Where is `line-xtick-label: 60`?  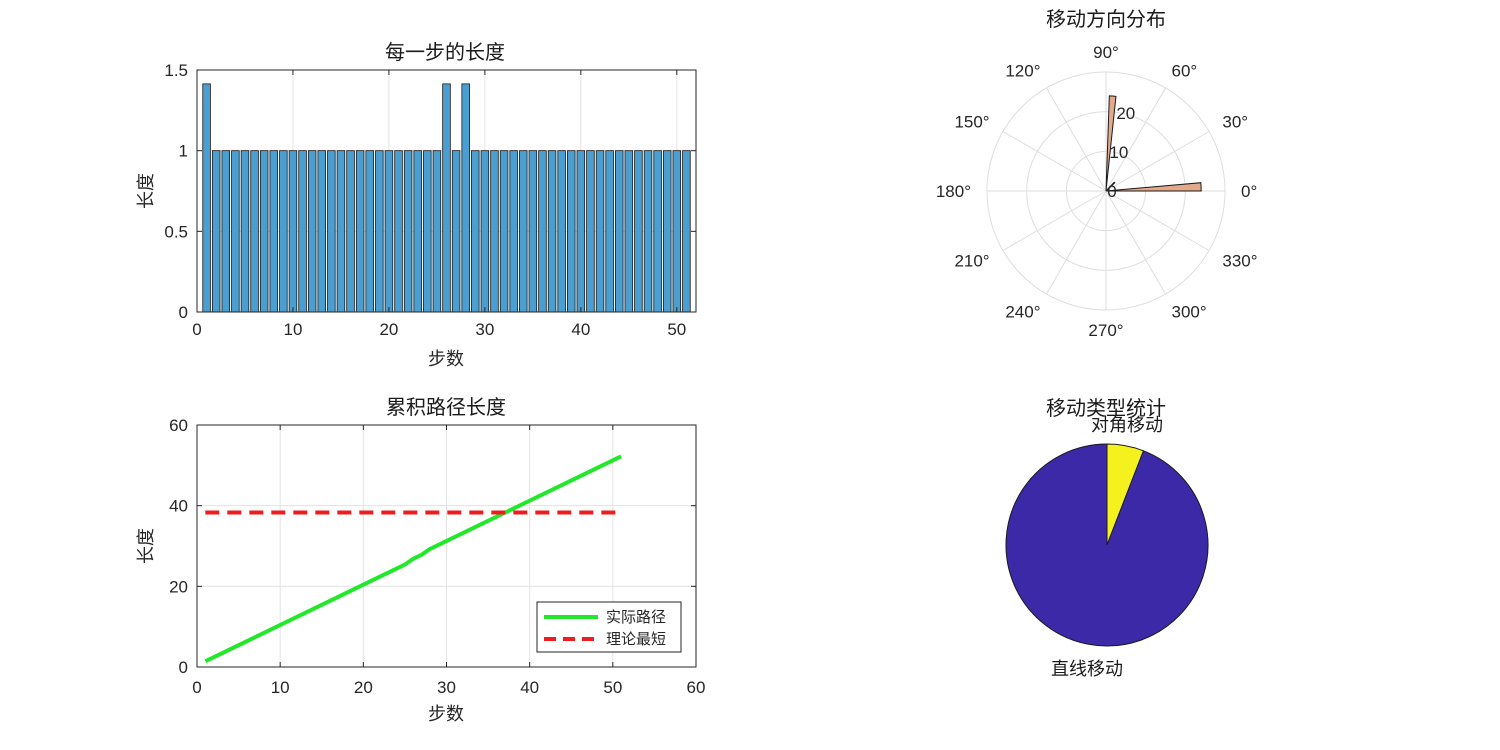
line-xtick-label: 60 is located at coordinates (696, 687).